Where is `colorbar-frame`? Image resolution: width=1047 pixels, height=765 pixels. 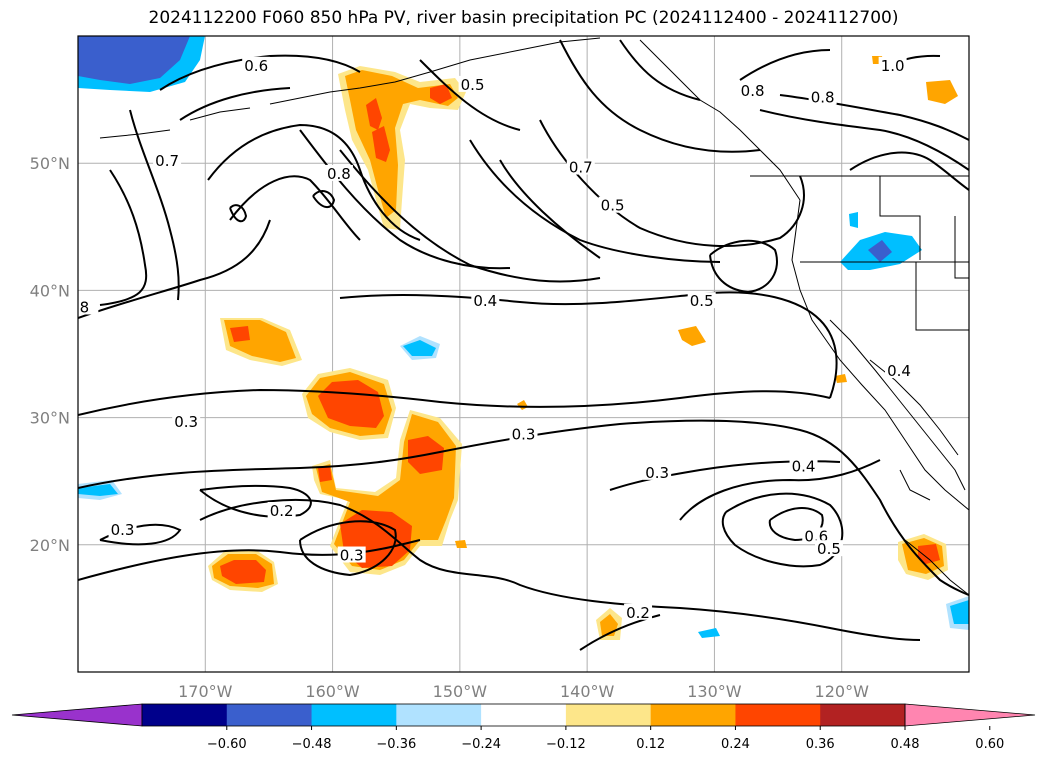
colorbar-frame is located at coordinates (523, 715).